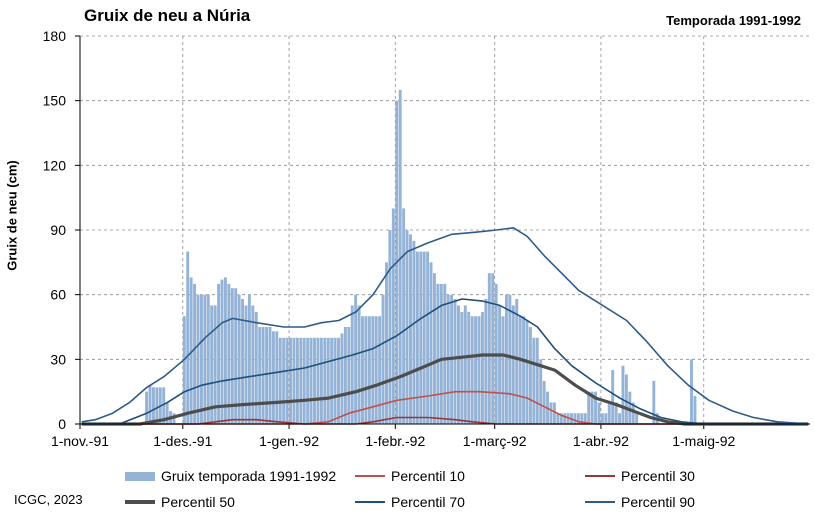  Describe the element at coordinates (62, 424) in the screenshot. I see `y-tick-label: 0` at that location.